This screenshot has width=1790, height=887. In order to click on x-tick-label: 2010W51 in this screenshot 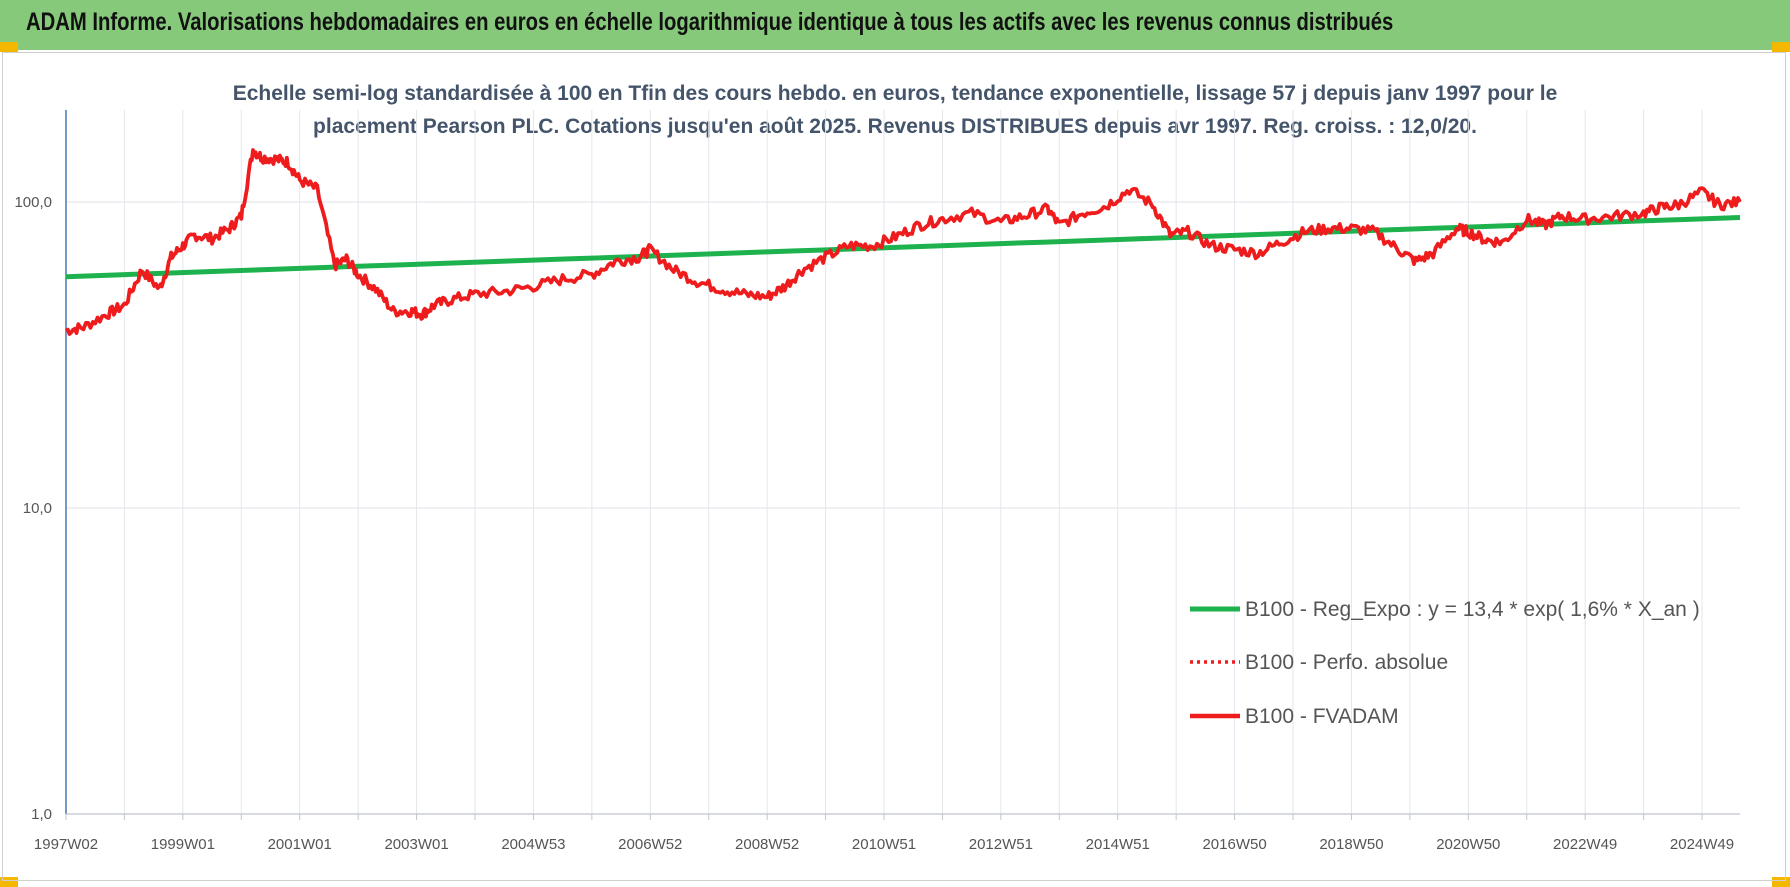, I will do `click(884, 844)`.